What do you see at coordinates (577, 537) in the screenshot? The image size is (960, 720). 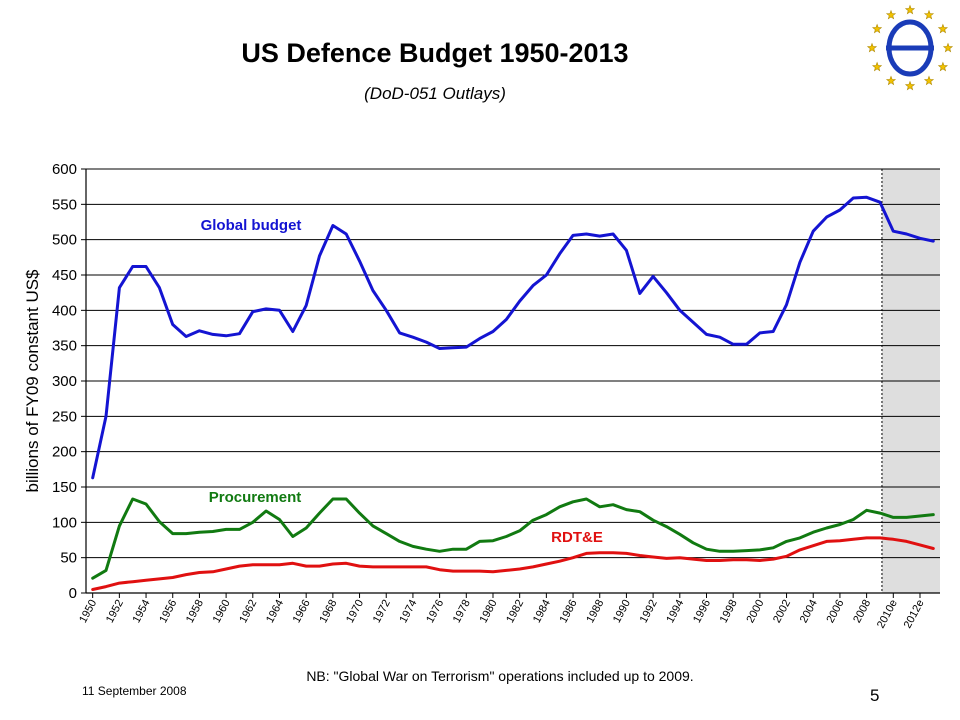 I see `series-label: RDT&E` at bounding box center [577, 537].